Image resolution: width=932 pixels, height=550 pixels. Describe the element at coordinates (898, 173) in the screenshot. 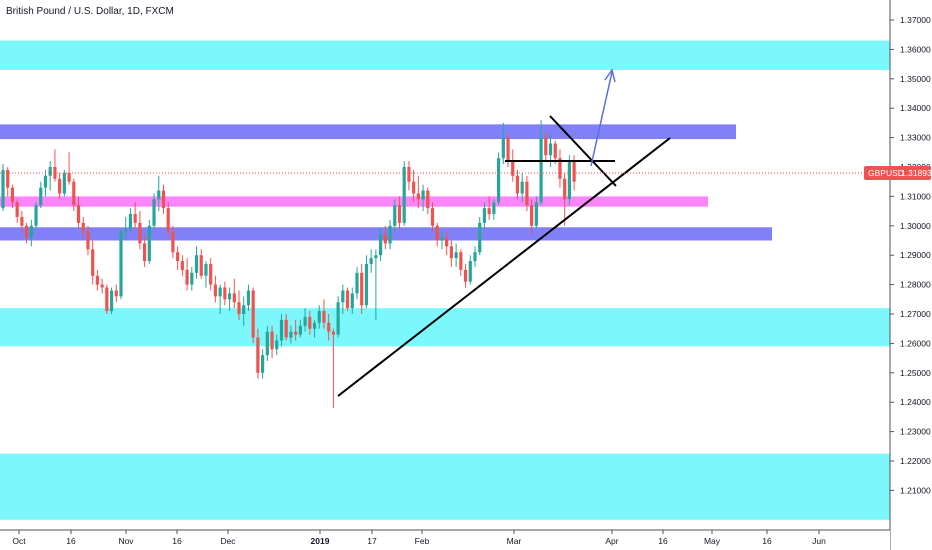

I see `price-tag: GBPUSD 1.31893` at that location.